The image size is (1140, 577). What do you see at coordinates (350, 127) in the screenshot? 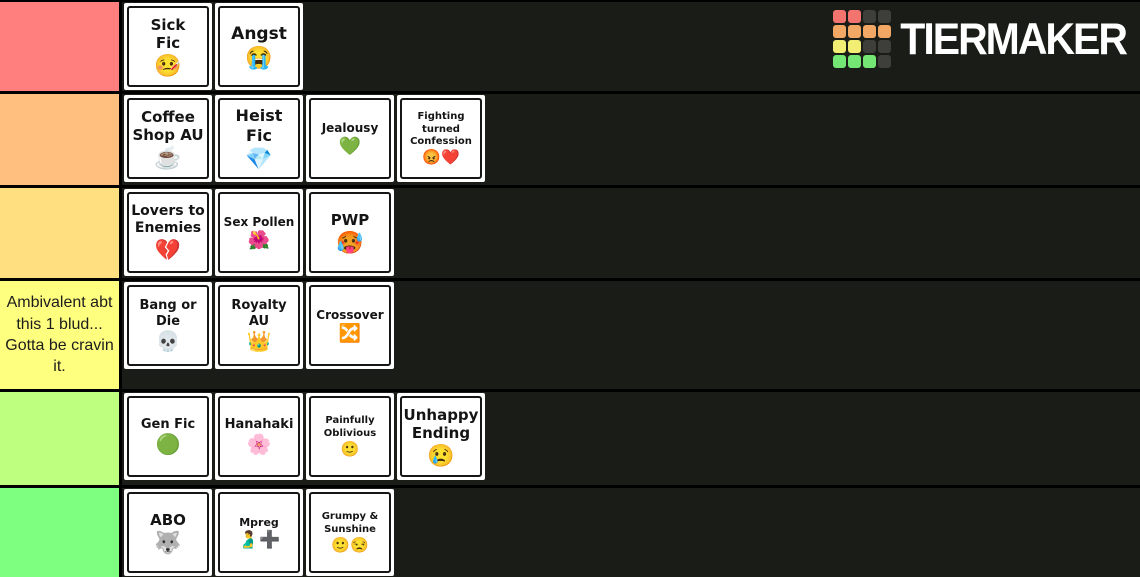
I see `tier-item-title: Jealousy` at bounding box center [350, 127].